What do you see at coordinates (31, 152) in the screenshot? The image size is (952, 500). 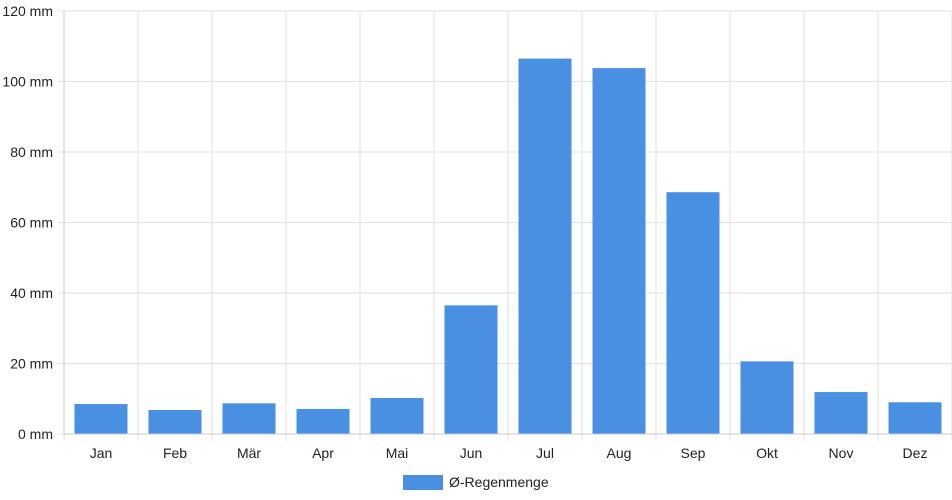 I see `y-tick-label: 80 mm` at bounding box center [31, 152].